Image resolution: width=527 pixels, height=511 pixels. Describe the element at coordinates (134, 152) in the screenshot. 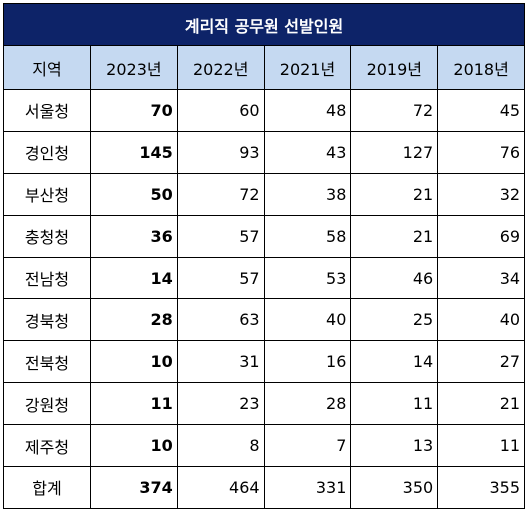

I see `value-cell-2023: 145` at that location.